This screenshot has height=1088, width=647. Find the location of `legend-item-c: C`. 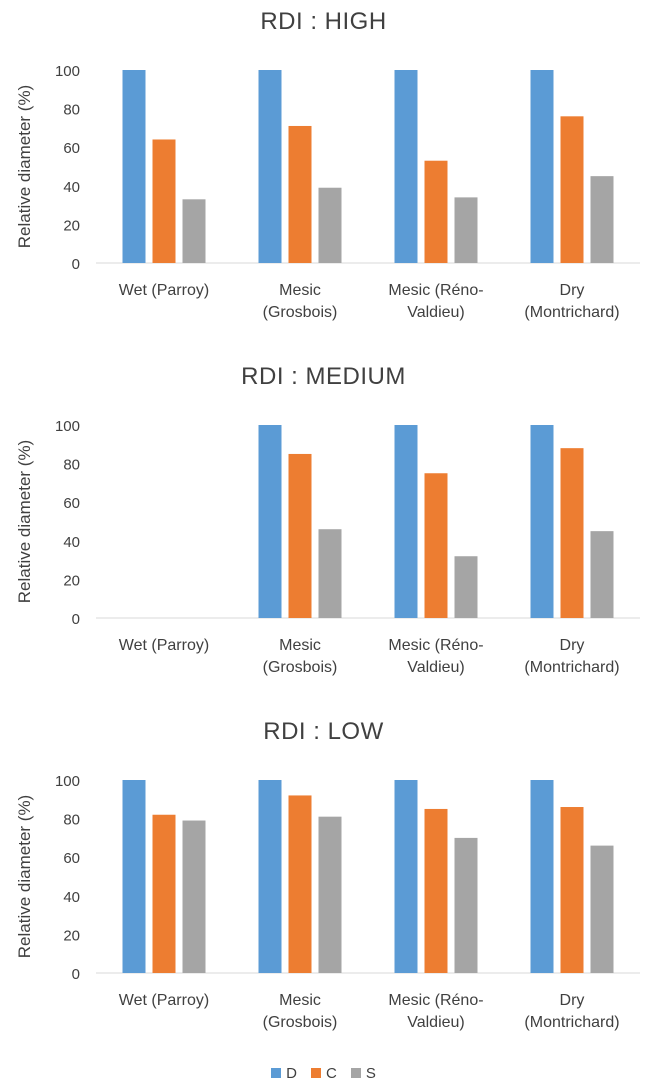

legend-item-c: C is located at coordinates (323, 1073).